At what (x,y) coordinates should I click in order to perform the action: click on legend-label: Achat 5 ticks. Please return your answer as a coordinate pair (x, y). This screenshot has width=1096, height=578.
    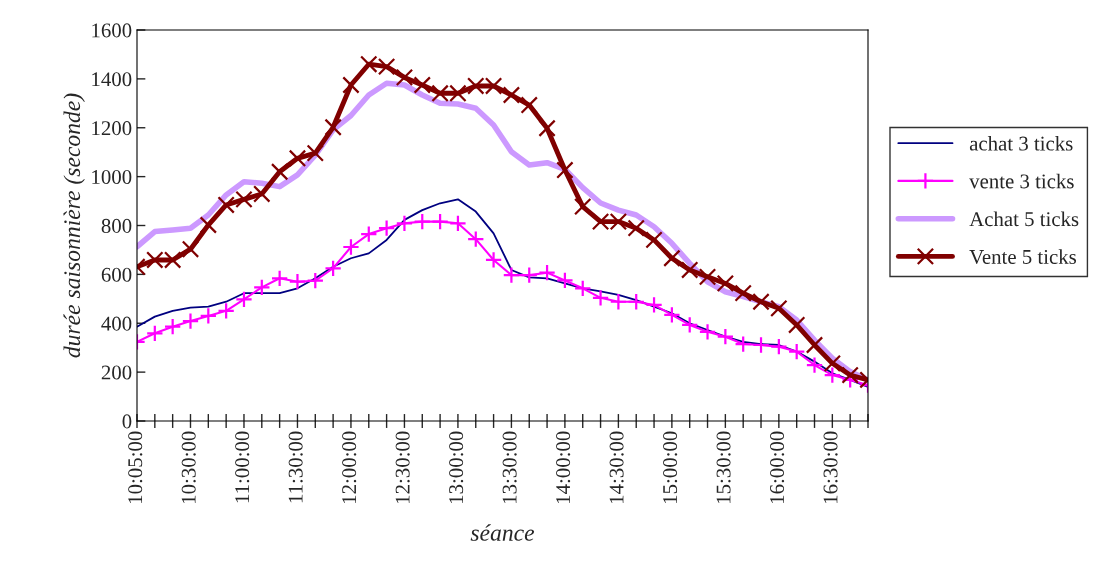
    Looking at the image, I should click on (1024, 219).